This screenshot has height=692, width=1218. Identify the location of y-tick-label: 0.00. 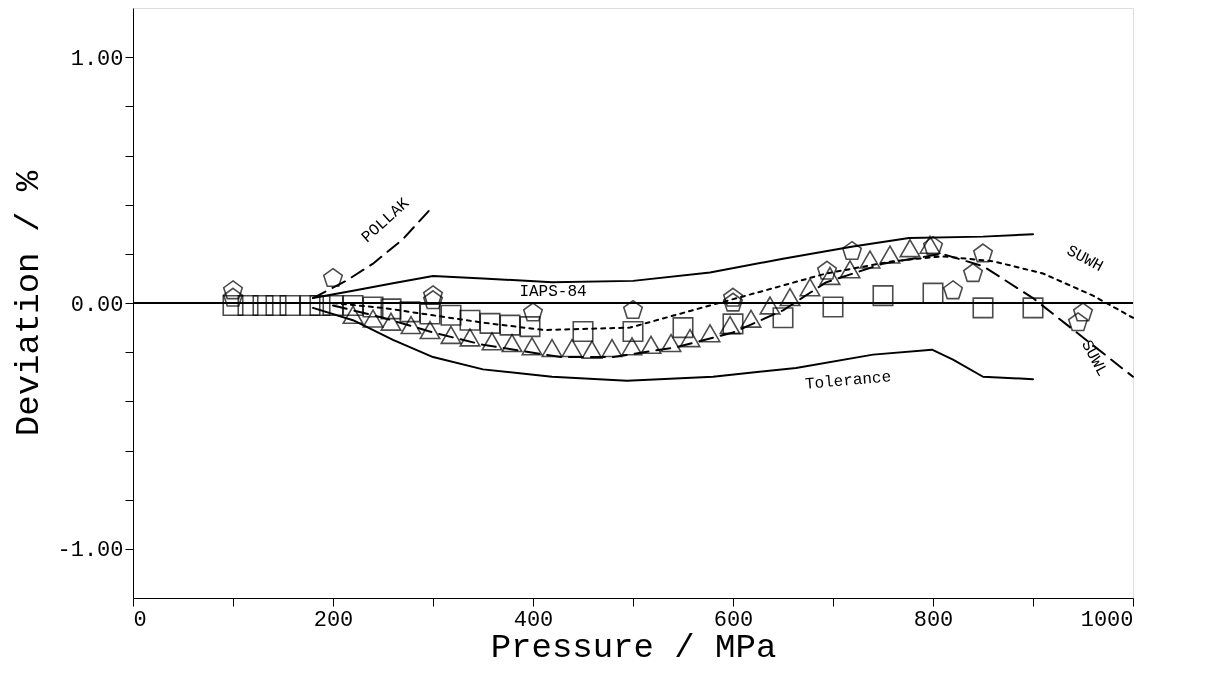
(97, 305).